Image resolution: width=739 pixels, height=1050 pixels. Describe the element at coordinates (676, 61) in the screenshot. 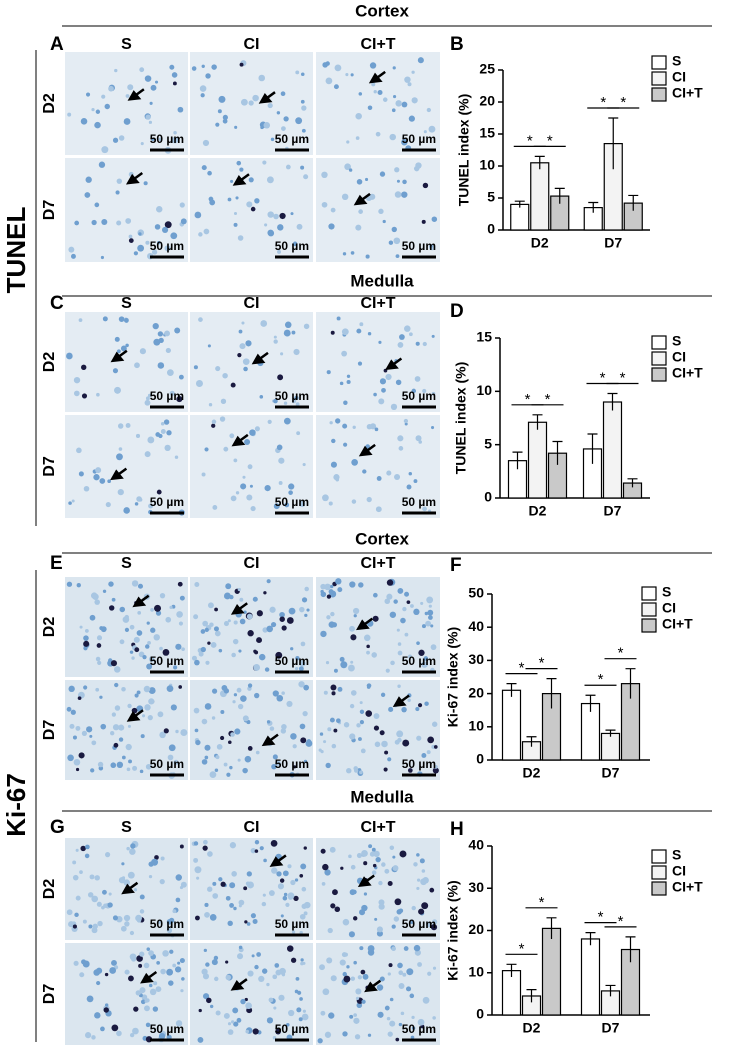

I see `legend-label: S` at that location.